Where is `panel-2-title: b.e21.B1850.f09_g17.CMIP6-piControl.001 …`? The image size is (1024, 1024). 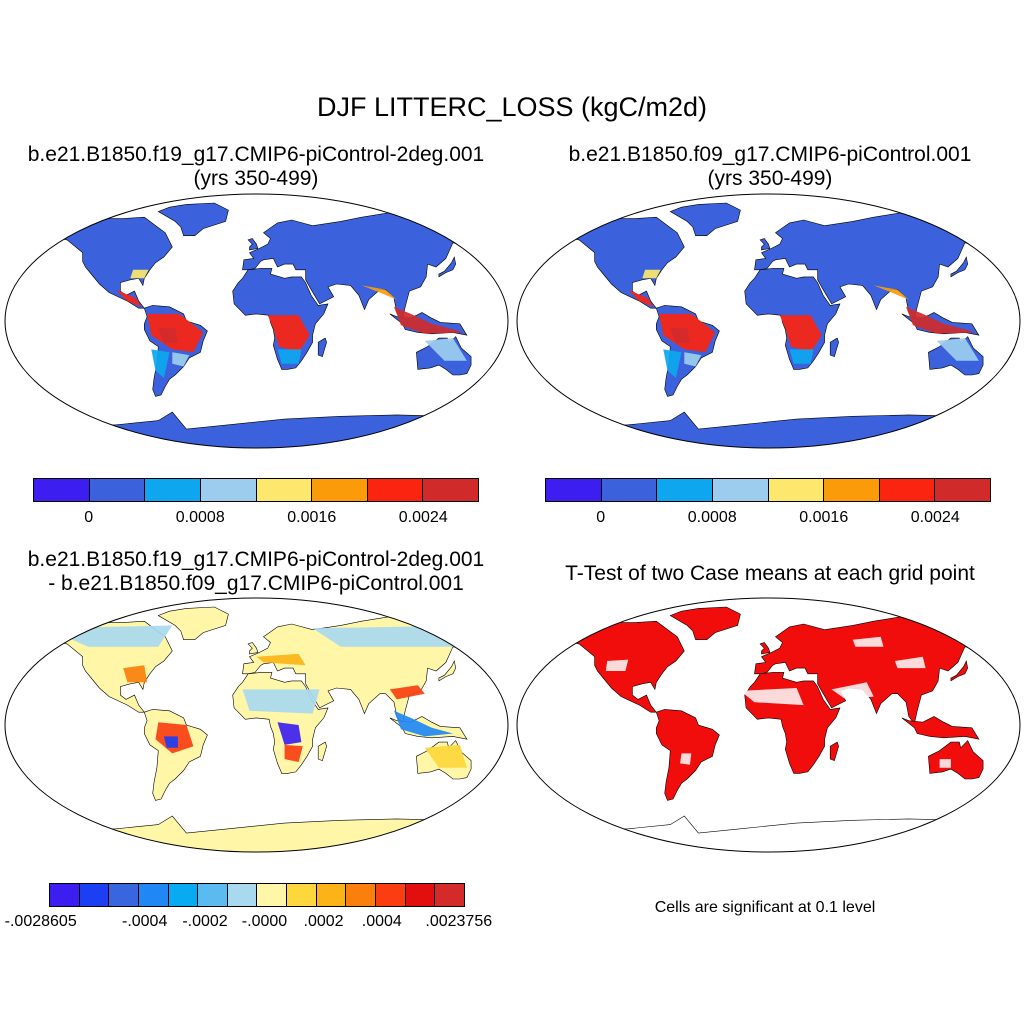 panel-2-title: b.e21.B1850.f09_g17.CMIP6-piControl.001 … is located at coordinates (770, 167).